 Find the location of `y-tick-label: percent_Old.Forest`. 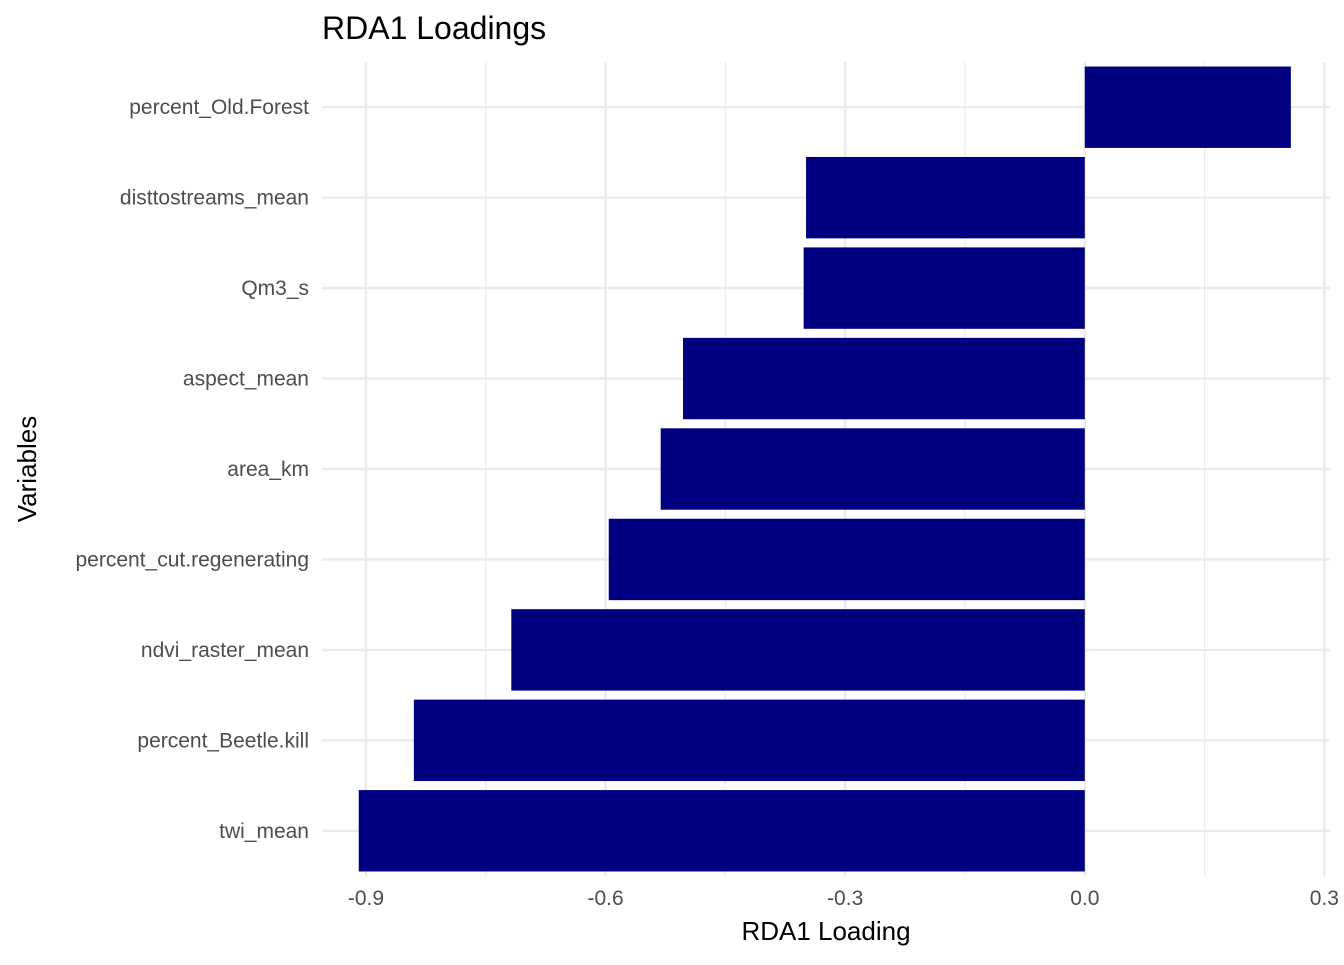

y-tick-label: percent_Old.Forest is located at coordinates (219, 107).